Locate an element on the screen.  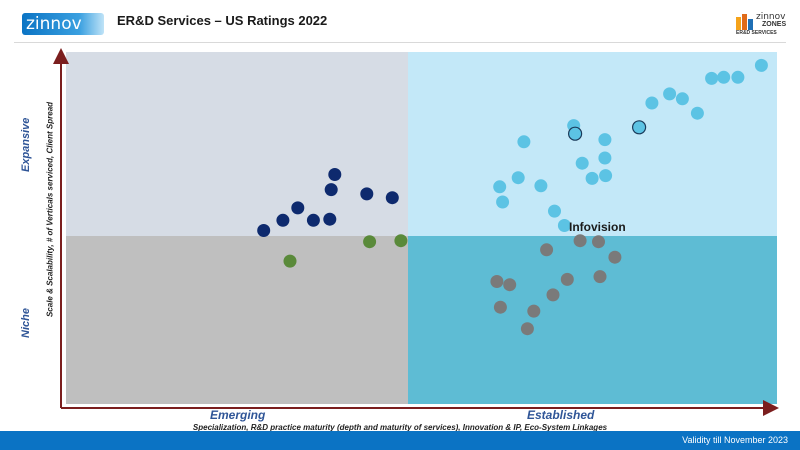
zinnov-logo-text: zinnov is located at coordinates (54, 24).